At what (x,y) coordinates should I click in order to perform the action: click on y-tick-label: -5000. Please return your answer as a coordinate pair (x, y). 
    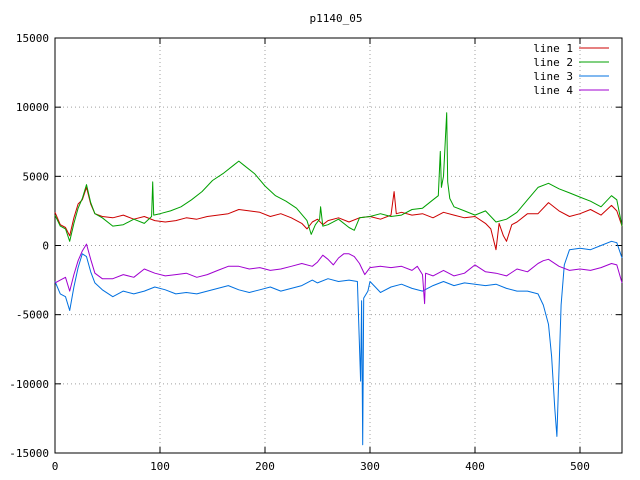
    Looking at the image, I should click on (32, 315).